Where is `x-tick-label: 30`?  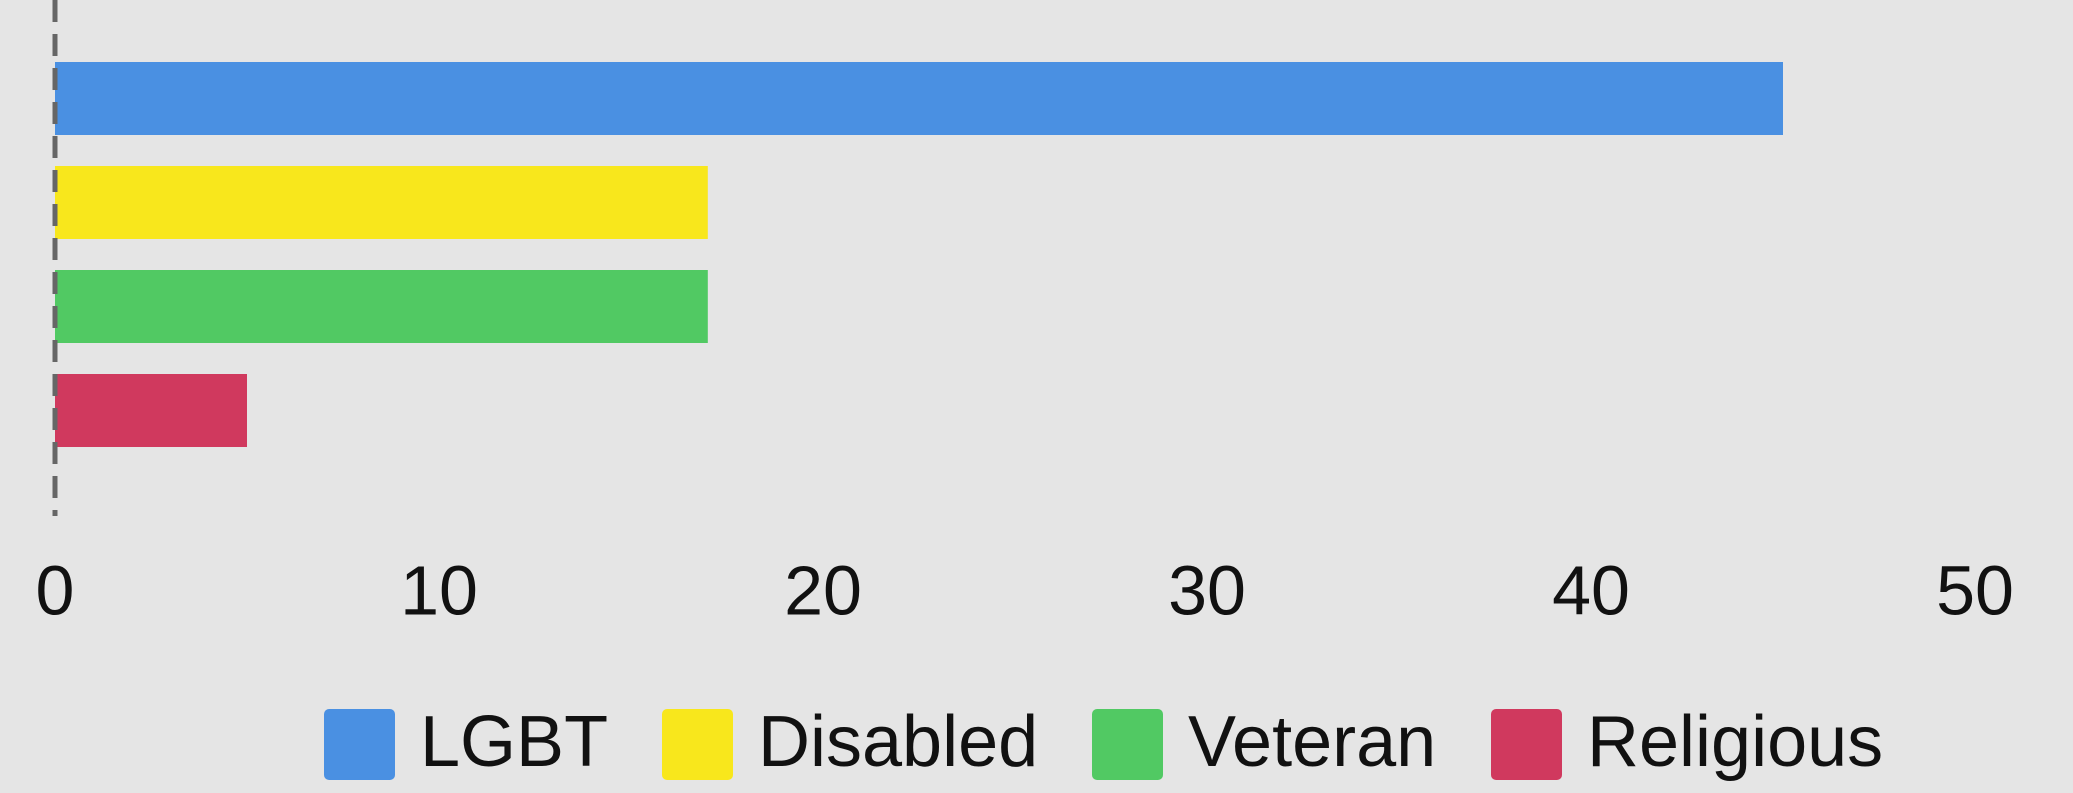 x-tick-label: 30 is located at coordinates (1207, 590).